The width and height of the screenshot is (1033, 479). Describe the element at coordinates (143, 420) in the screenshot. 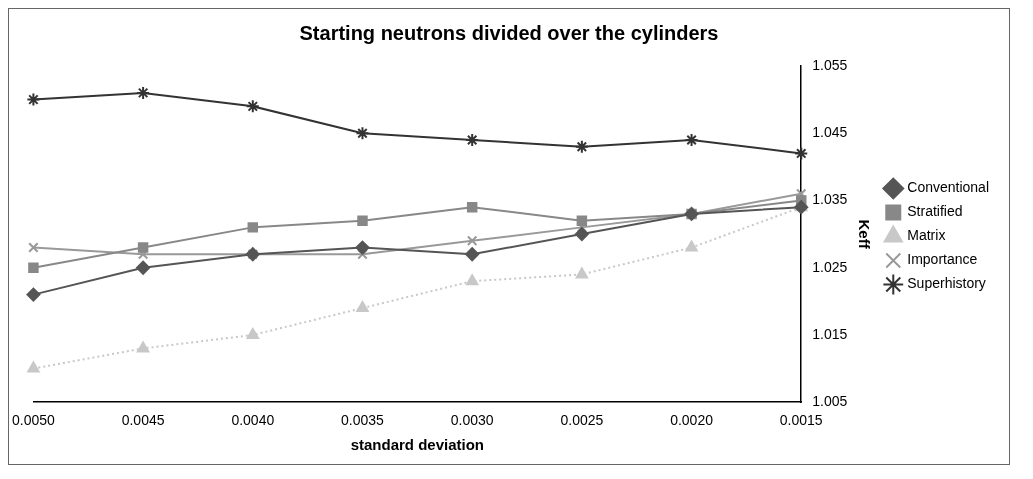

I see `x-tick-label: 0.0045` at that location.